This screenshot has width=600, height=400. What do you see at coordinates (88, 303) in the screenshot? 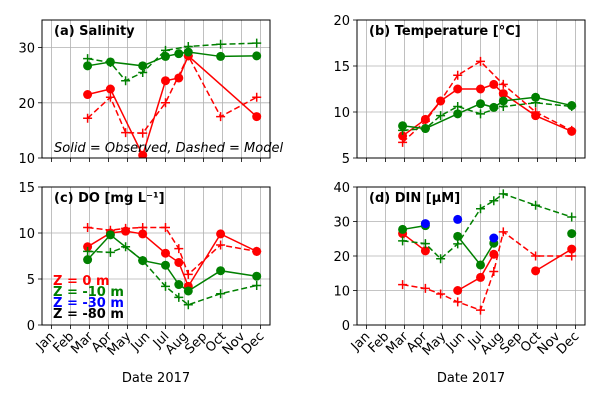
I see `depth-legend-30m: Z = -30 m` at bounding box center [88, 303].